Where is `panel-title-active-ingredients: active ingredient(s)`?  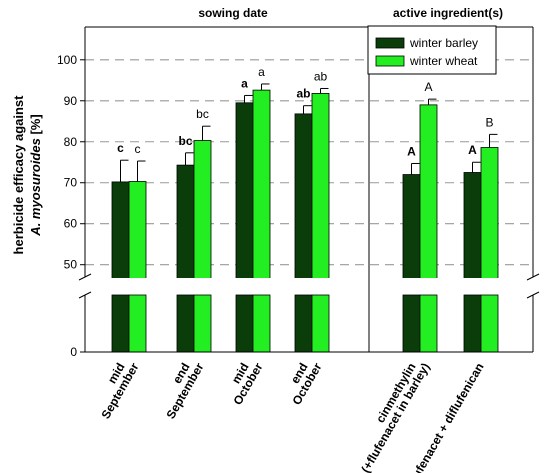 panel-title-active-ingredients: active ingredient(s) is located at coordinates (448, 13).